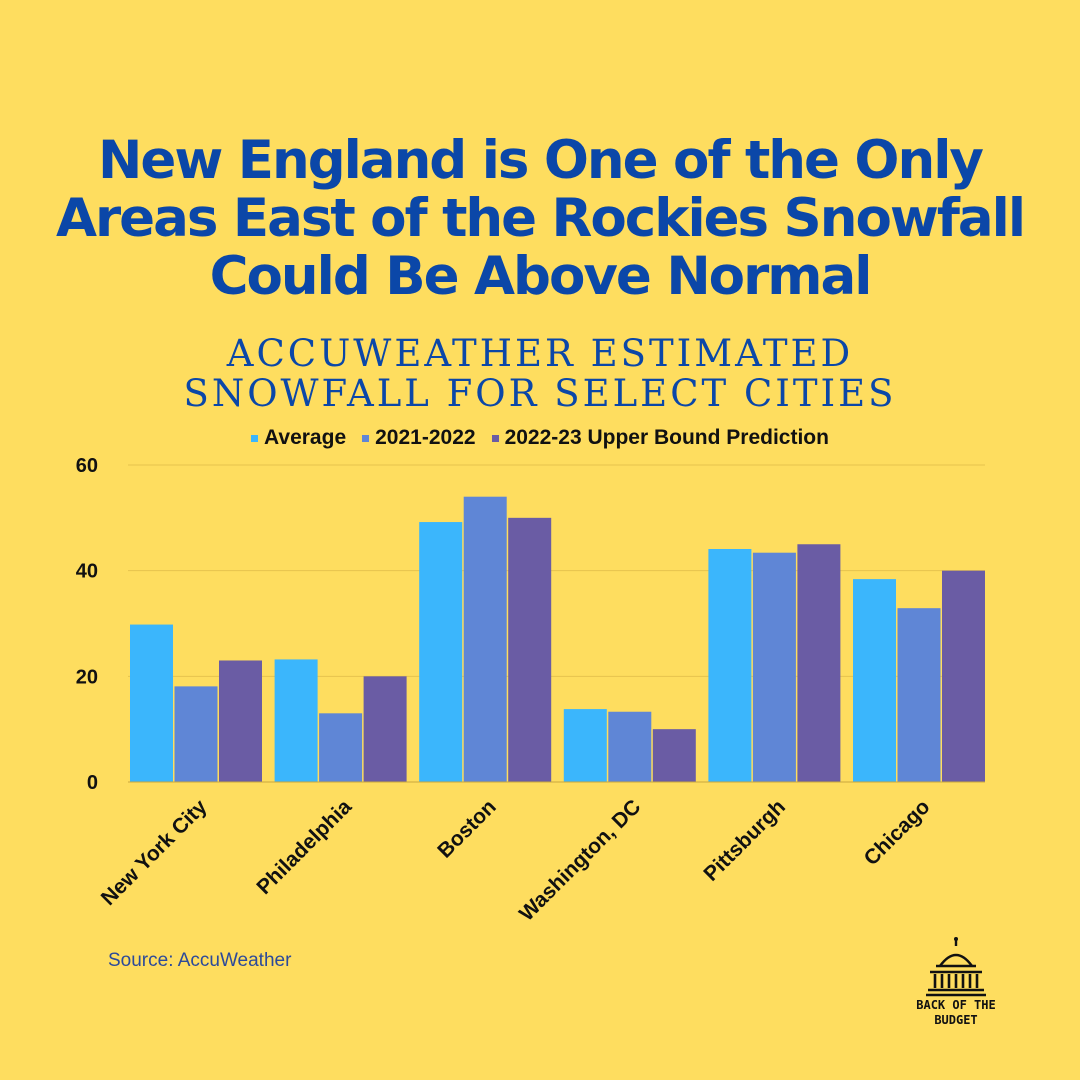 This screenshot has width=1080, height=1080. I want to click on title-line-2: Areas East of the Rockies Snowfall, so click(541, 218).